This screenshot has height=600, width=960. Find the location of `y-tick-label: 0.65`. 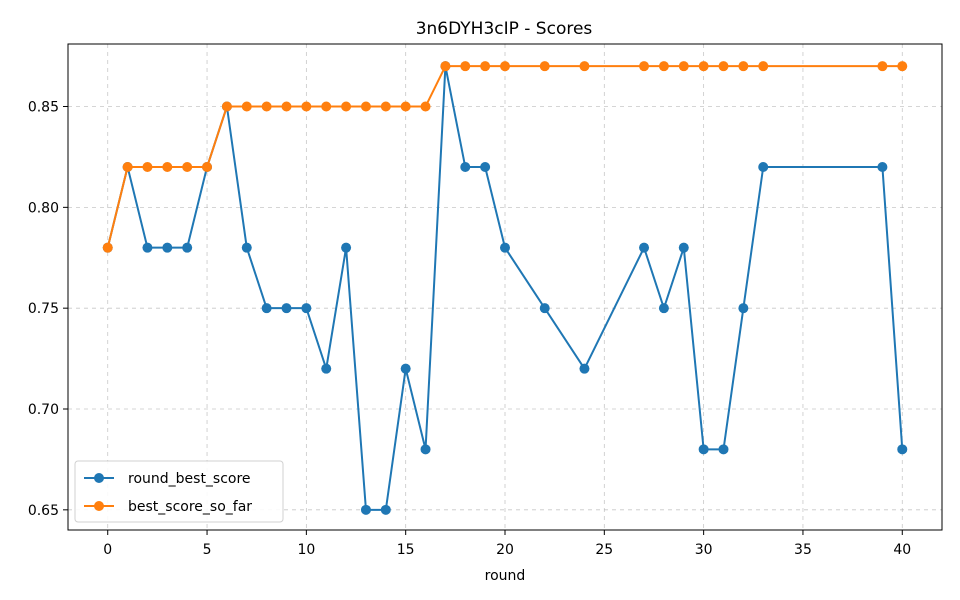

y-tick-label: 0.65 is located at coordinates (43, 511).